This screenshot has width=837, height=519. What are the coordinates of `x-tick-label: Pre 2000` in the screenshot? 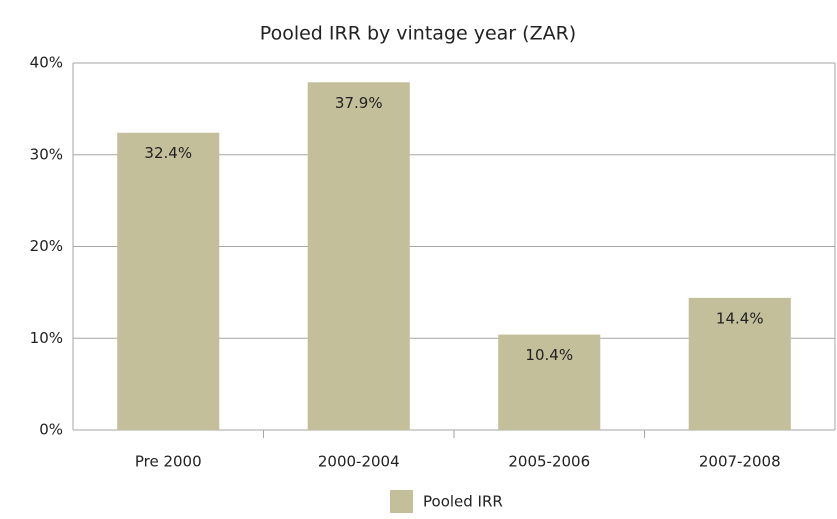 It's located at (168, 462).